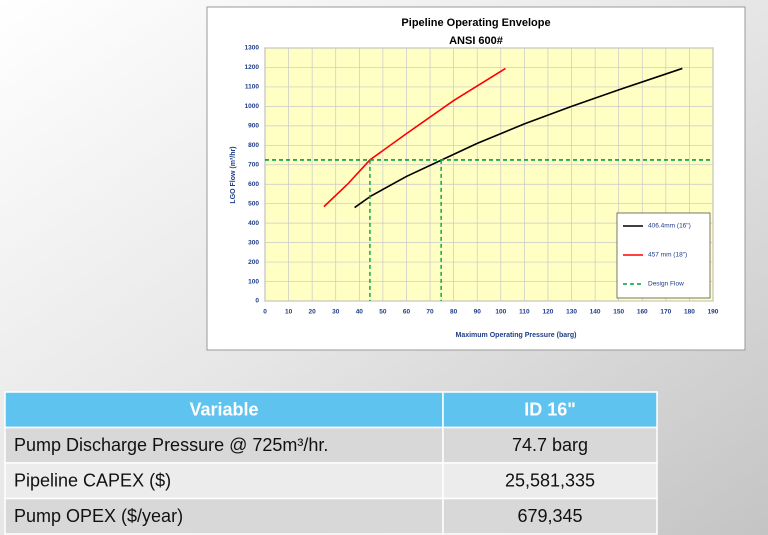 This screenshot has height=535, width=768. Describe the element at coordinates (313, 312) in the screenshot. I see `x-tick-label: 20` at that location.